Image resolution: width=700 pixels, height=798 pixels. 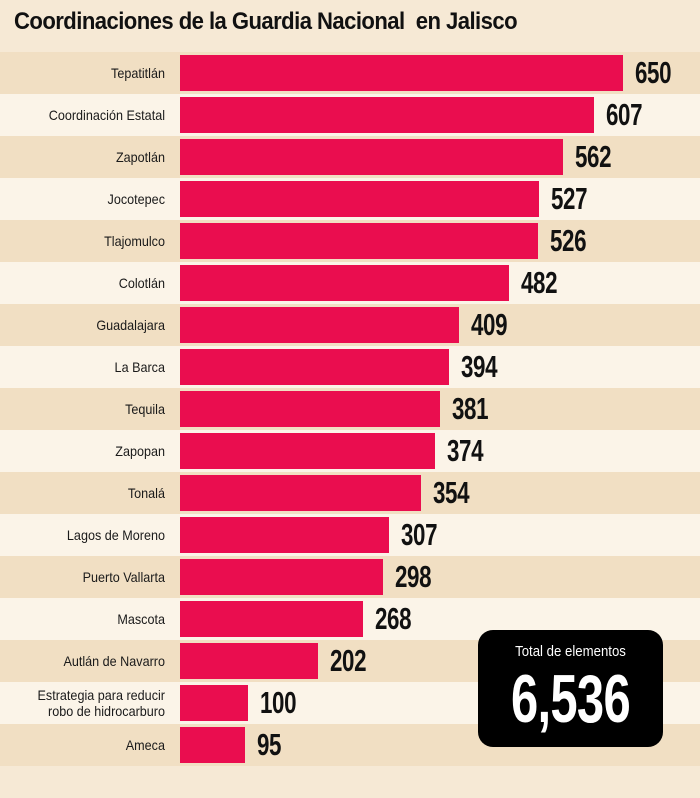 What do you see at coordinates (278, 702) in the screenshot?
I see `value-label: 100` at bounding box center [278, 702].